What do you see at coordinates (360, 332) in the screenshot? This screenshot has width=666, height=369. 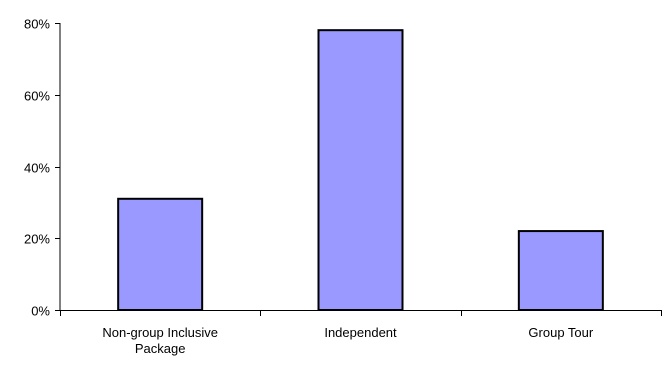 I see `x-category-label: Independent` at bounding box center [360, 332].